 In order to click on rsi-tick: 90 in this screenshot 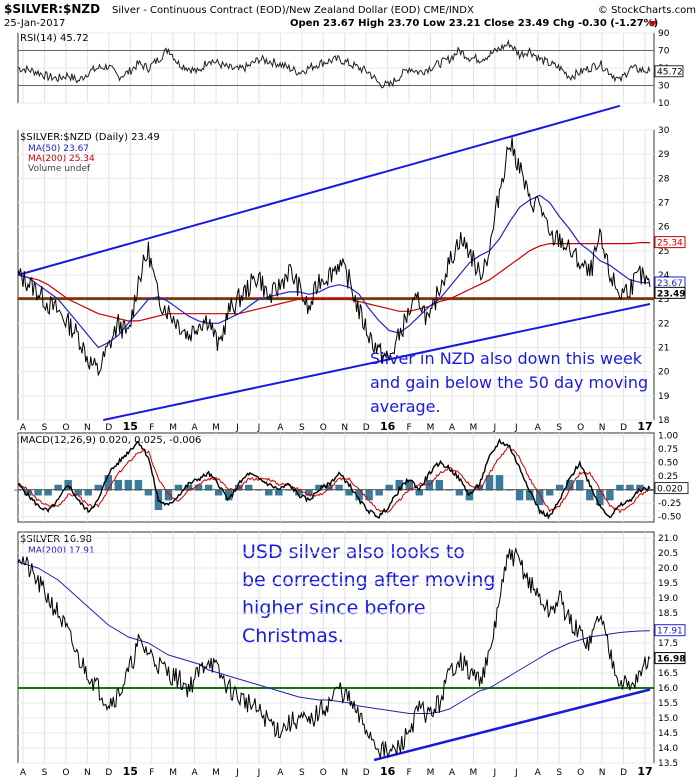, I will do `click(664, 34)`.